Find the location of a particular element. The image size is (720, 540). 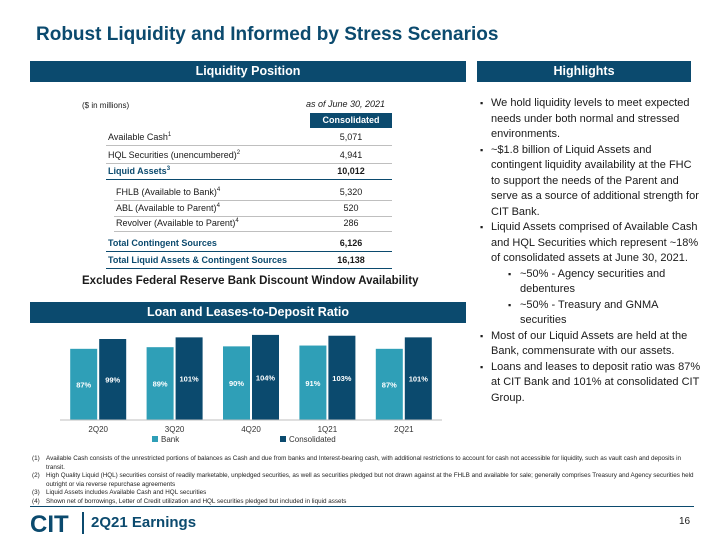

legend-label-consolidated: Consolidated is located at coordinates (312, 439).